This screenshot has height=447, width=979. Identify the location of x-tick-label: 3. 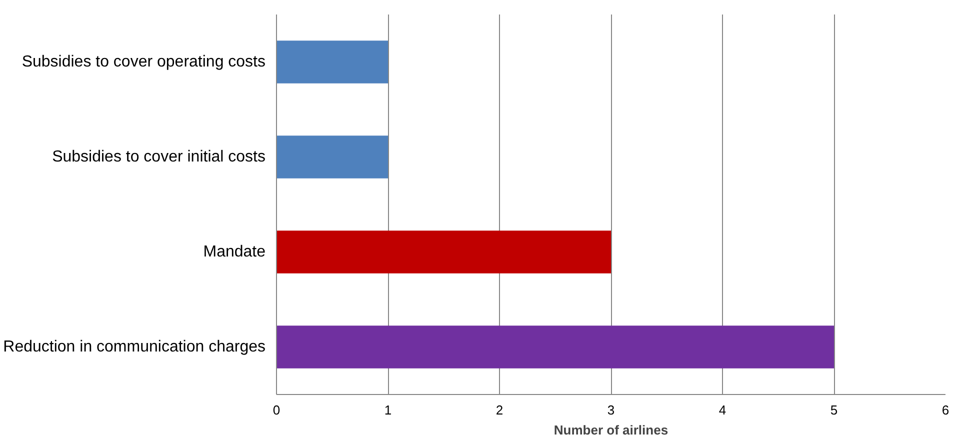
(611, 410).